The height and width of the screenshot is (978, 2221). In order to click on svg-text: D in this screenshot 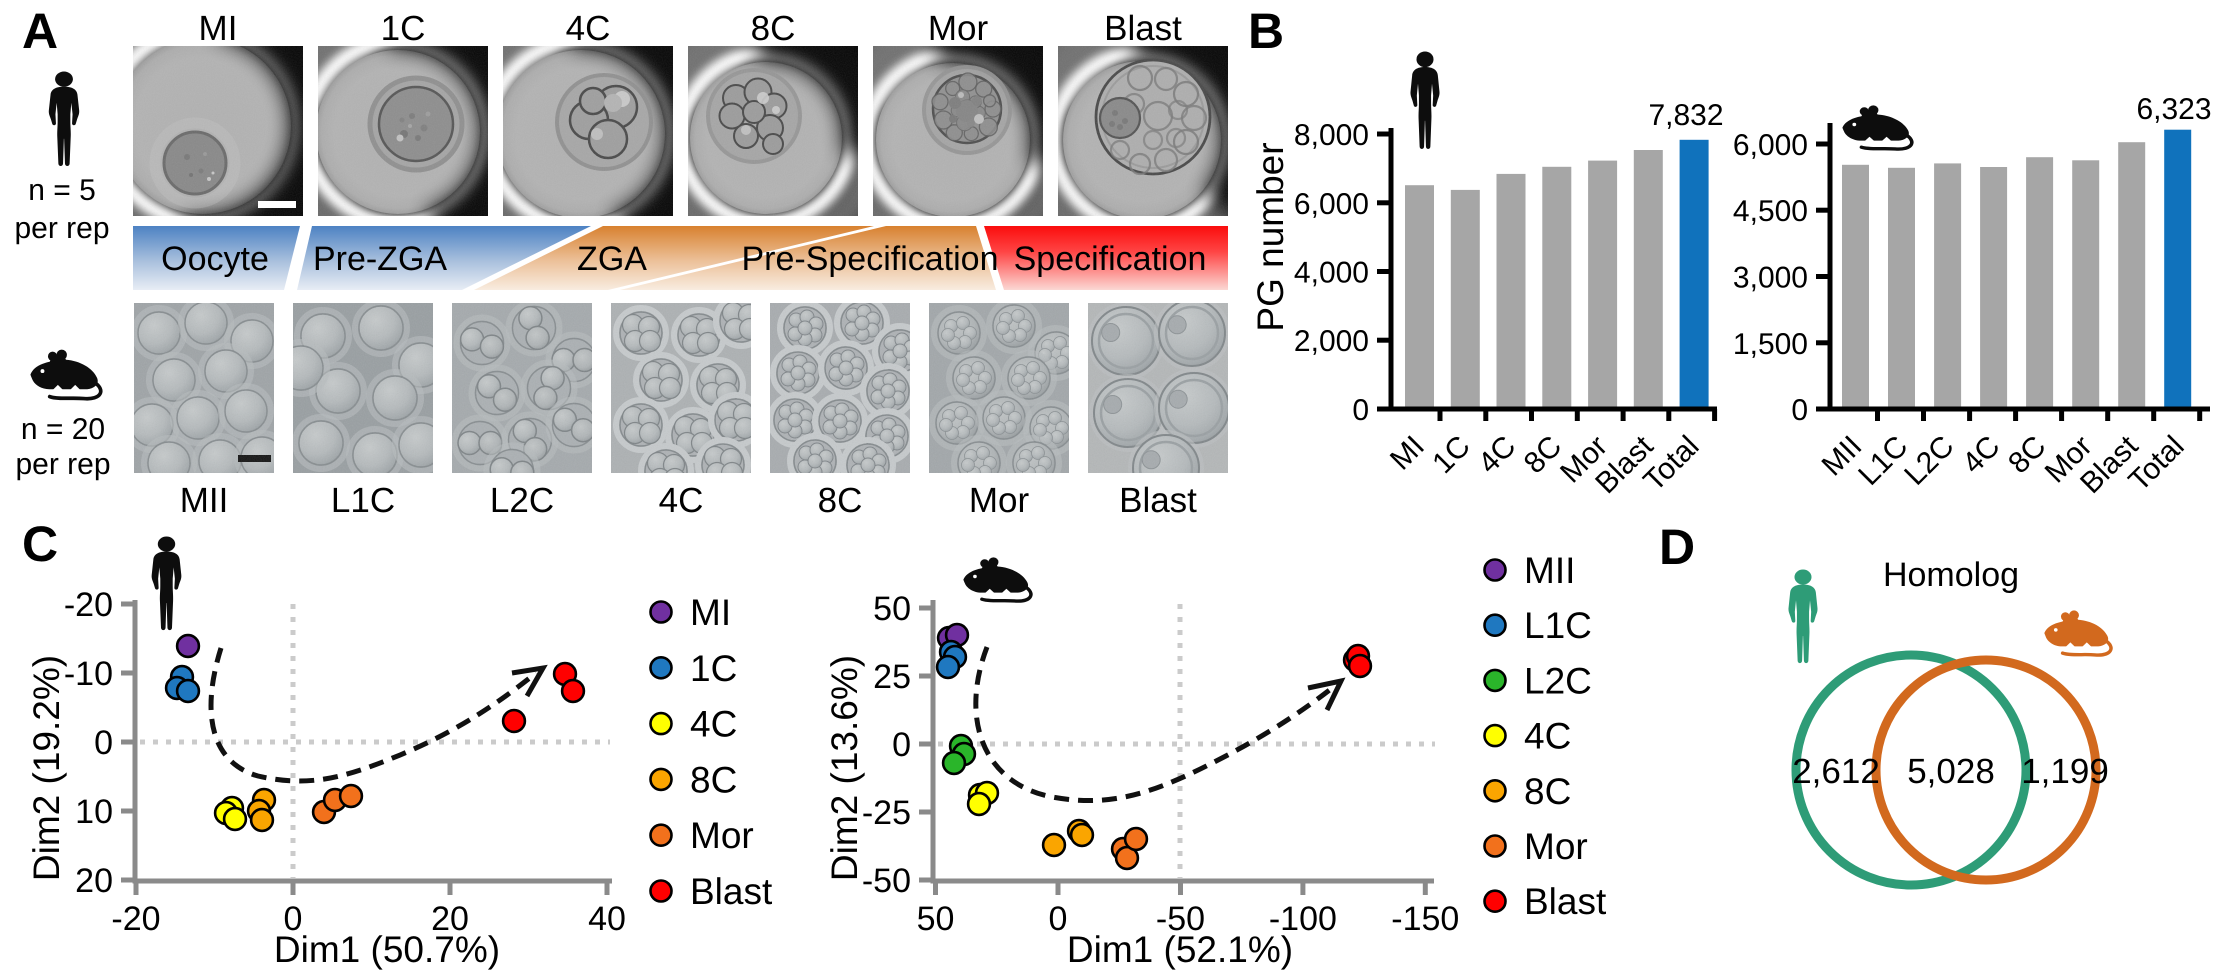, I will do `click(1677, 547)`.